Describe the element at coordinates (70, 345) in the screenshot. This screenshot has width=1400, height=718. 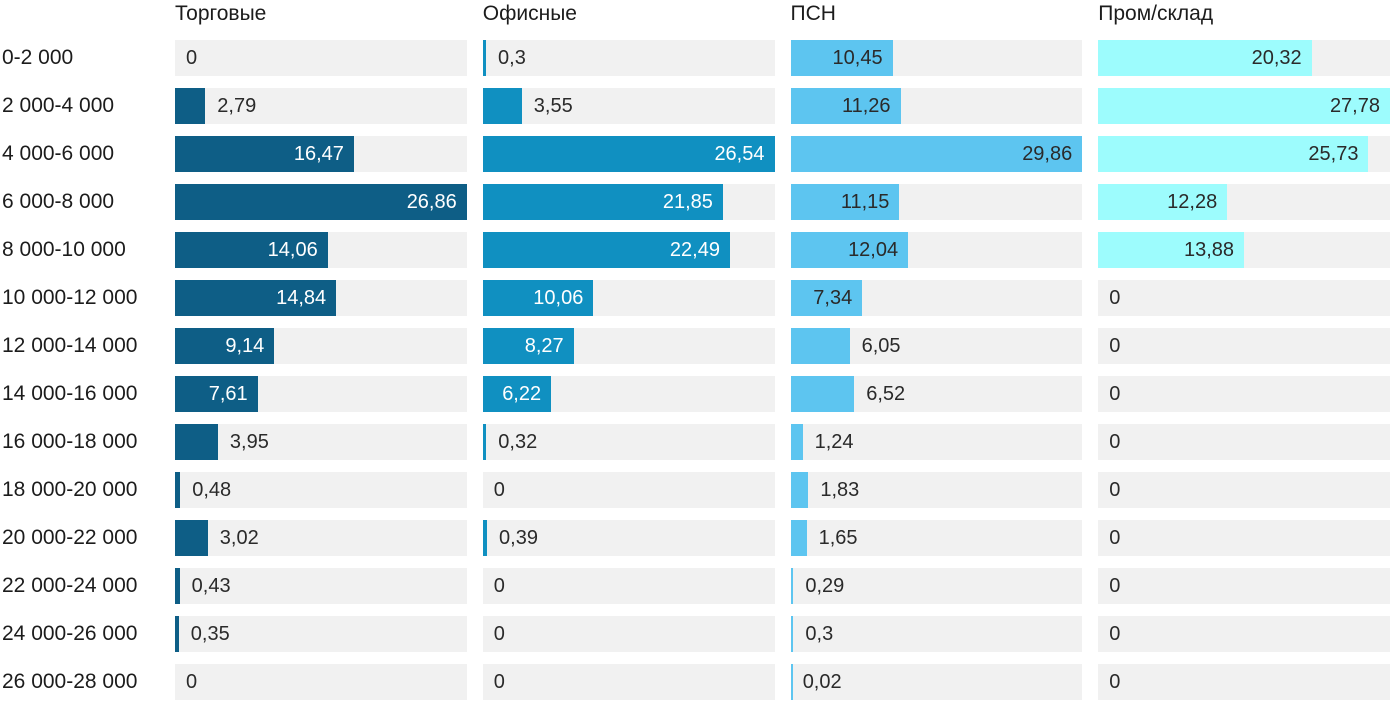
I see `row-label: 12 000-14 000` at that location.